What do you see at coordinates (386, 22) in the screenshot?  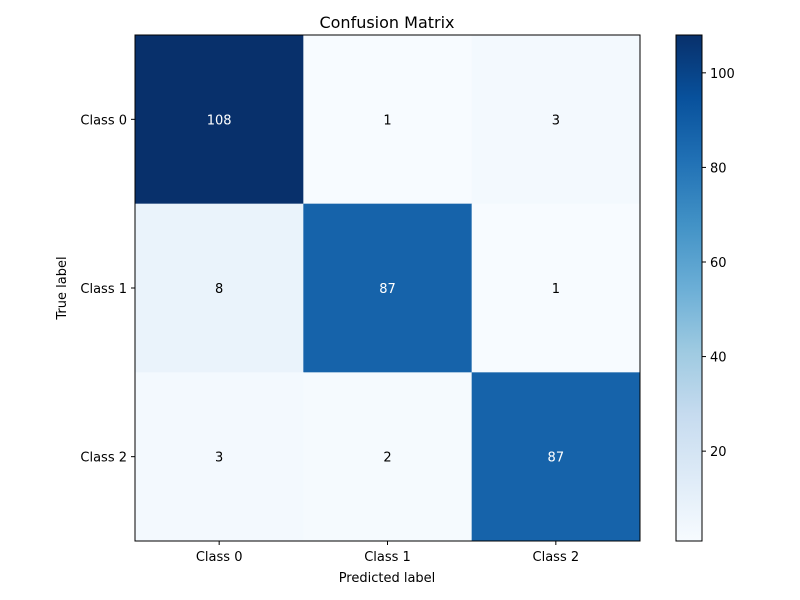 I see `chart-title: Confusion Matrix` at bounding box center [386, 22].